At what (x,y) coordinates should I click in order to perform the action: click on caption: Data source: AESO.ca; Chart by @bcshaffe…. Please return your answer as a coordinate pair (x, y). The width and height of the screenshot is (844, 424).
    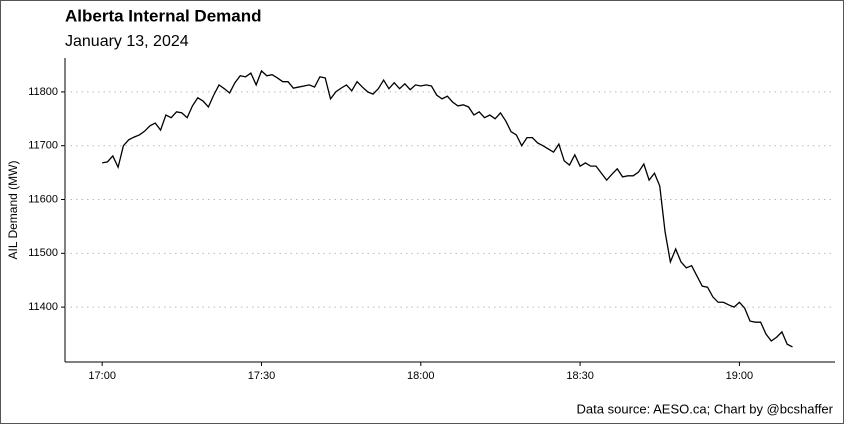
    Looking at the image, I should click on (705, 408).